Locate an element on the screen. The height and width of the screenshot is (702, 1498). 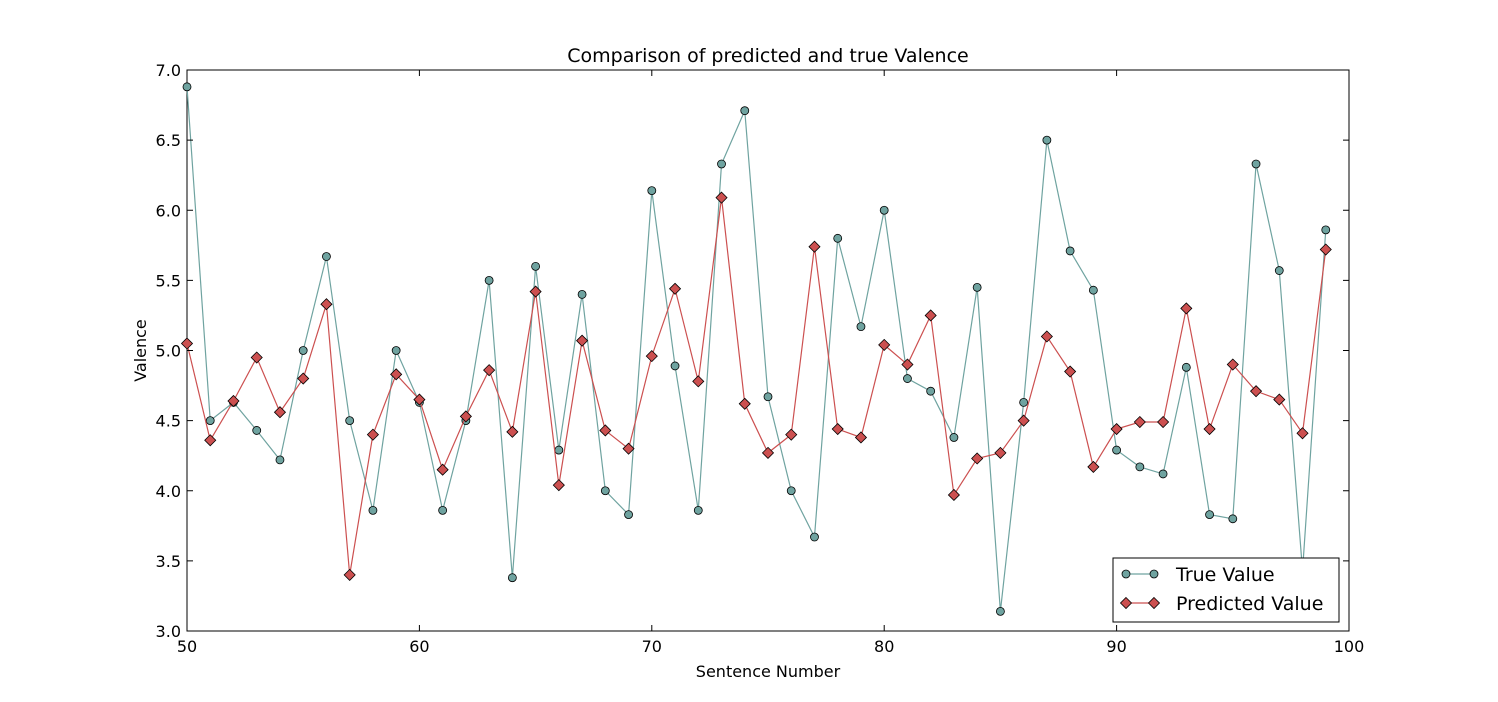
y-tick-label: 7.0 is located at coordinates (168, 70).